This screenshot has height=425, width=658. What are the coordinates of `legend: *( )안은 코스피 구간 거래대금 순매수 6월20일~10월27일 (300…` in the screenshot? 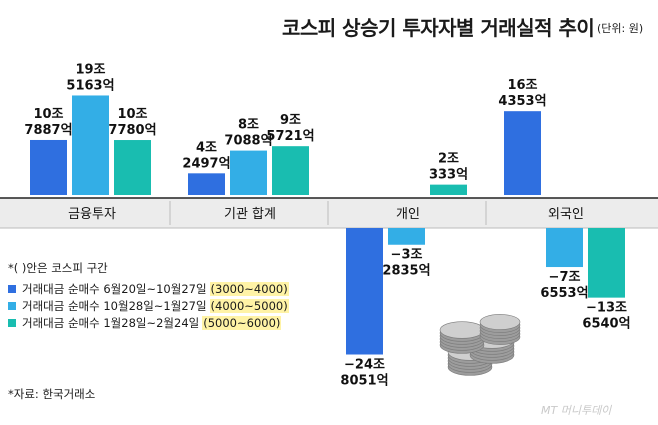 It's located at (148, 295).